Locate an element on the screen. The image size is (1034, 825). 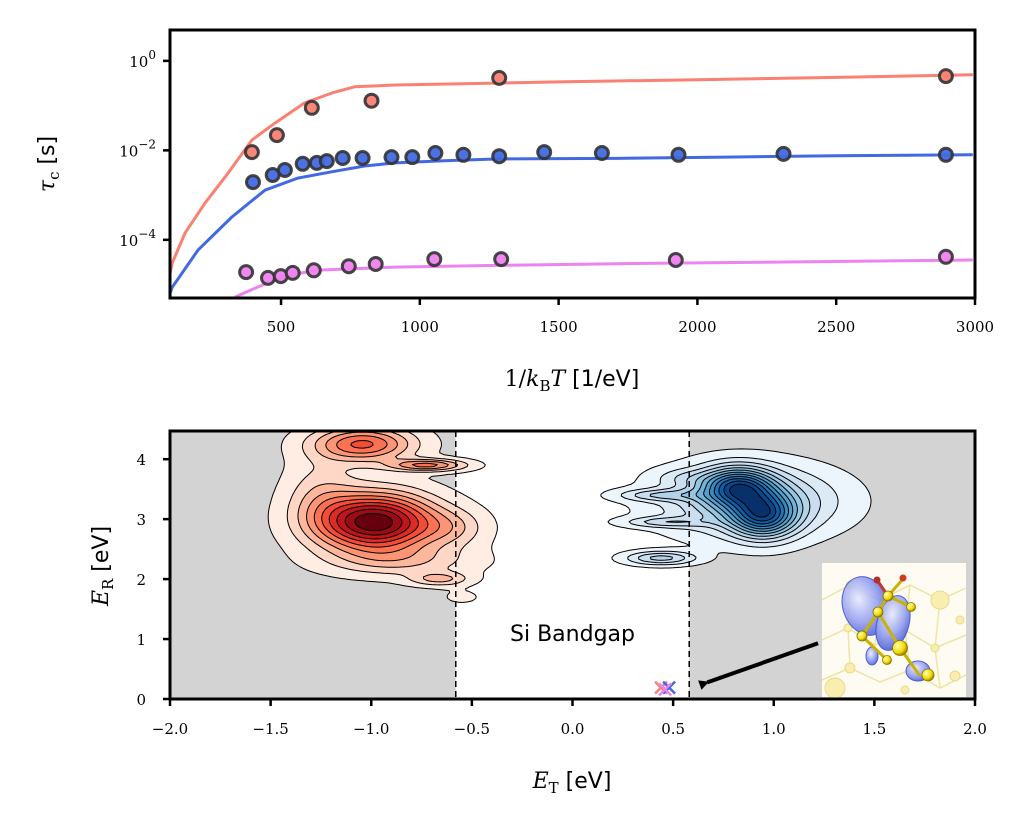
kde-contours is located at coordinates (569, 517).